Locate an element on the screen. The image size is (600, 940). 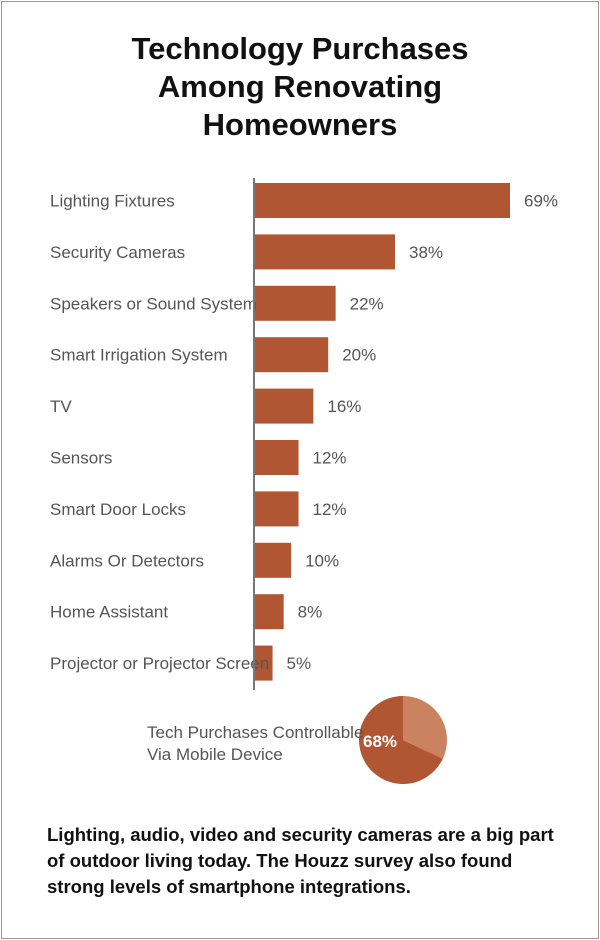
value-label: 20% is located at coordinates (359, 355).